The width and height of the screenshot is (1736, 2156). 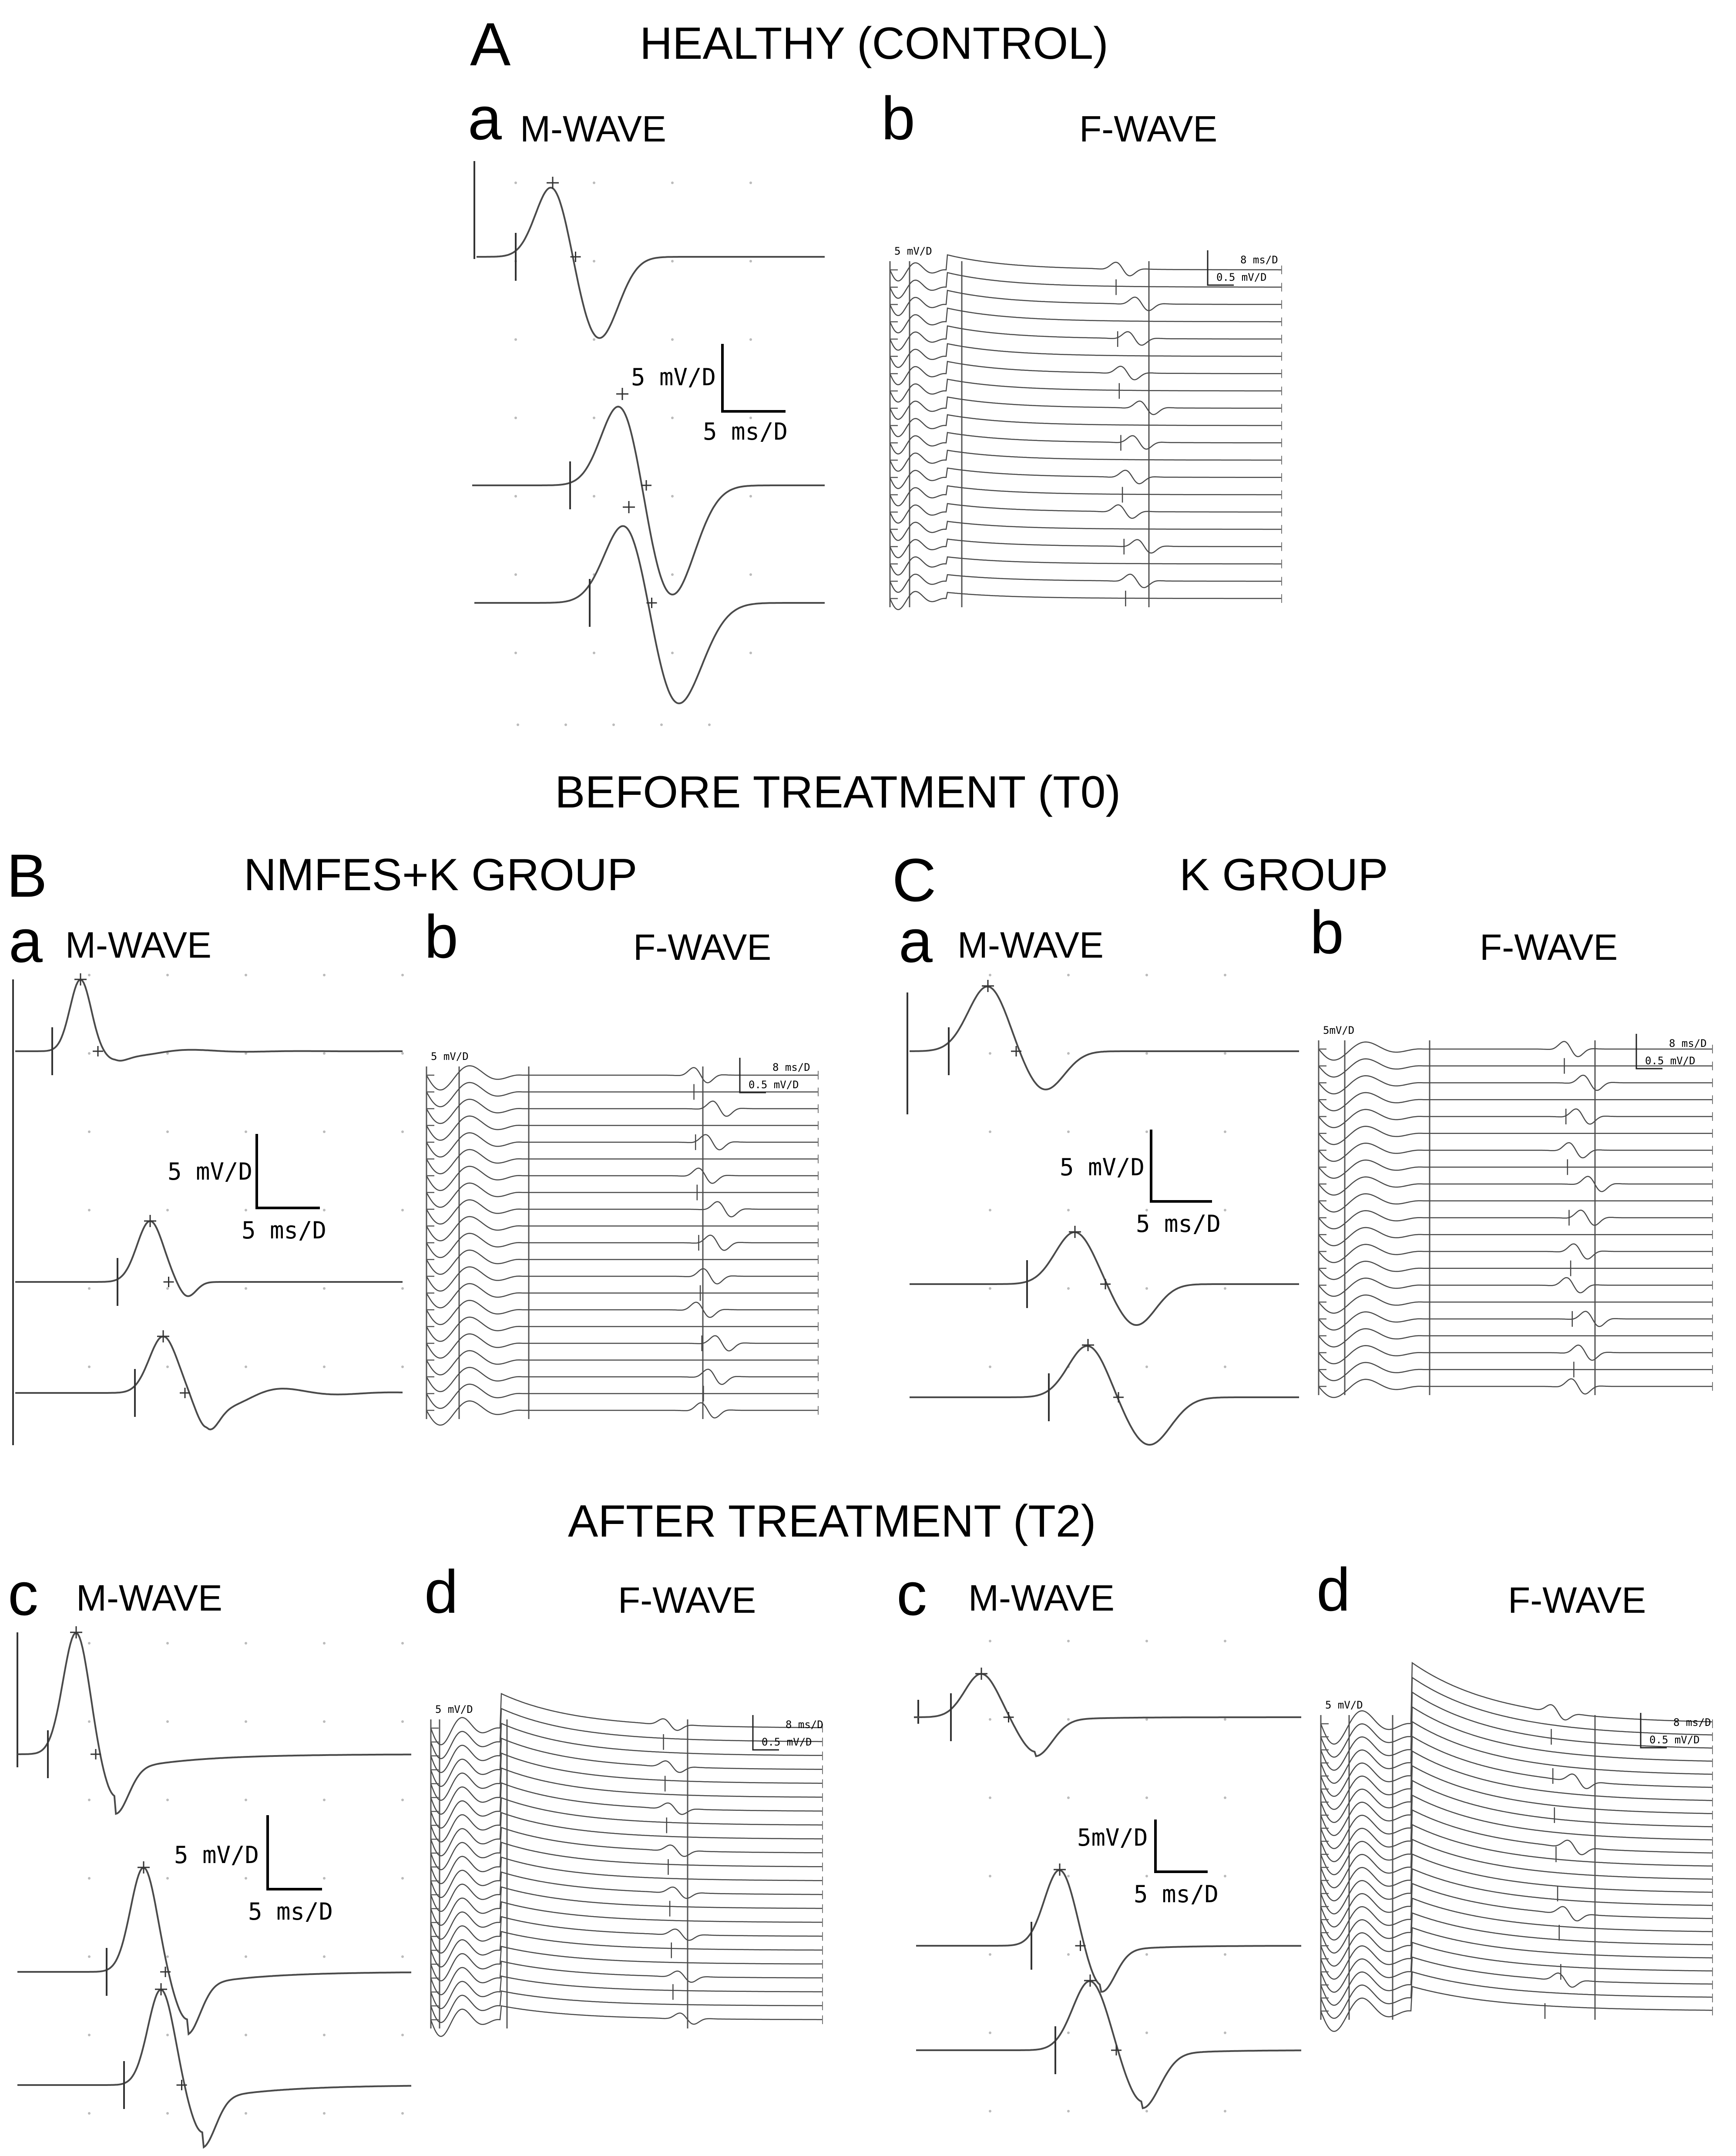 What do you see at coordinates (1344, 1705) in the screenshot?
I see `f-sweep-amp-scale: 5 mV/D` at bounding box center [1344, 1705].